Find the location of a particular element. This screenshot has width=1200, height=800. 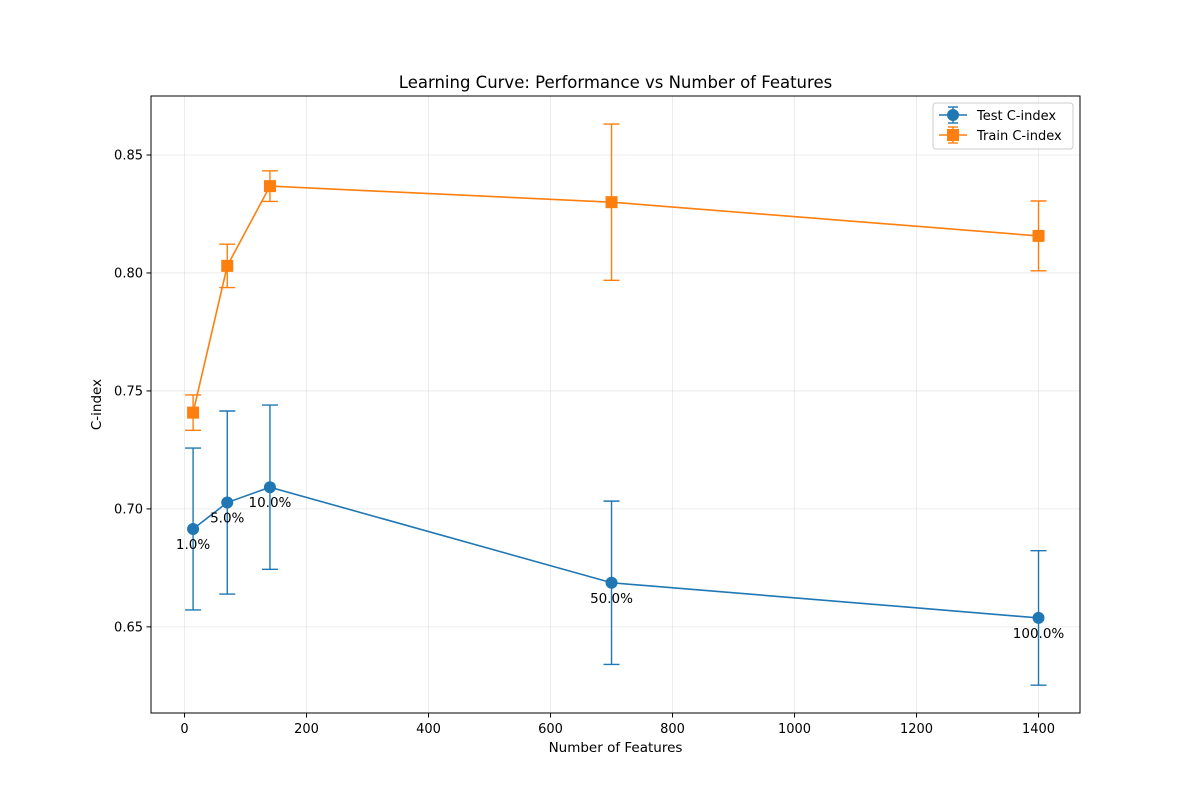

legend-handle-train is located at coordinates (953, 135).